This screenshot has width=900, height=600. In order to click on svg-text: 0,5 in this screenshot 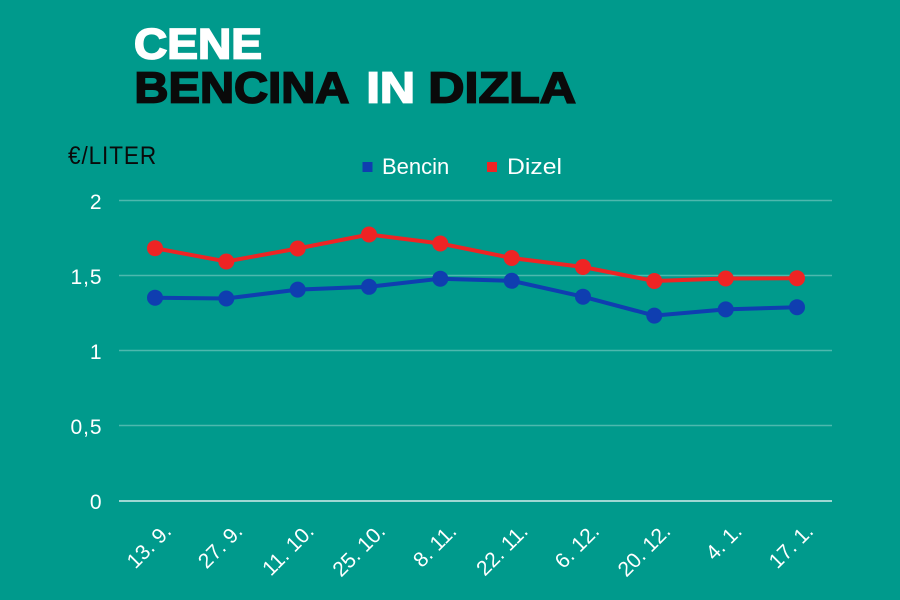, I will do `click(86, 427)`.